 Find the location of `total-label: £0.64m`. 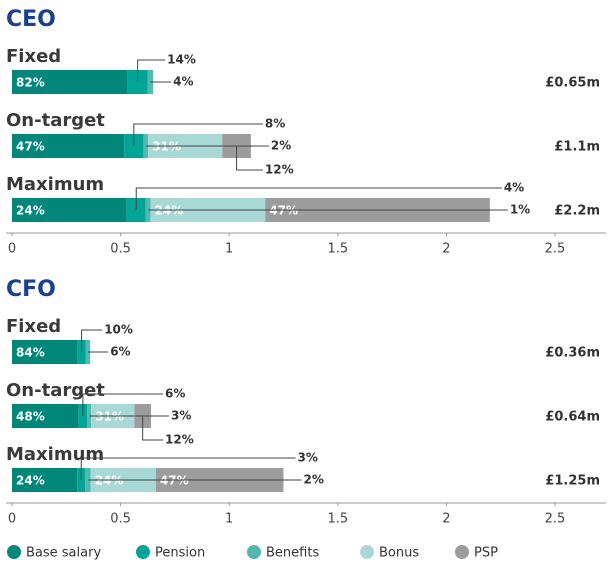

total-label: £0.64m is located at coordinates (572, 417).